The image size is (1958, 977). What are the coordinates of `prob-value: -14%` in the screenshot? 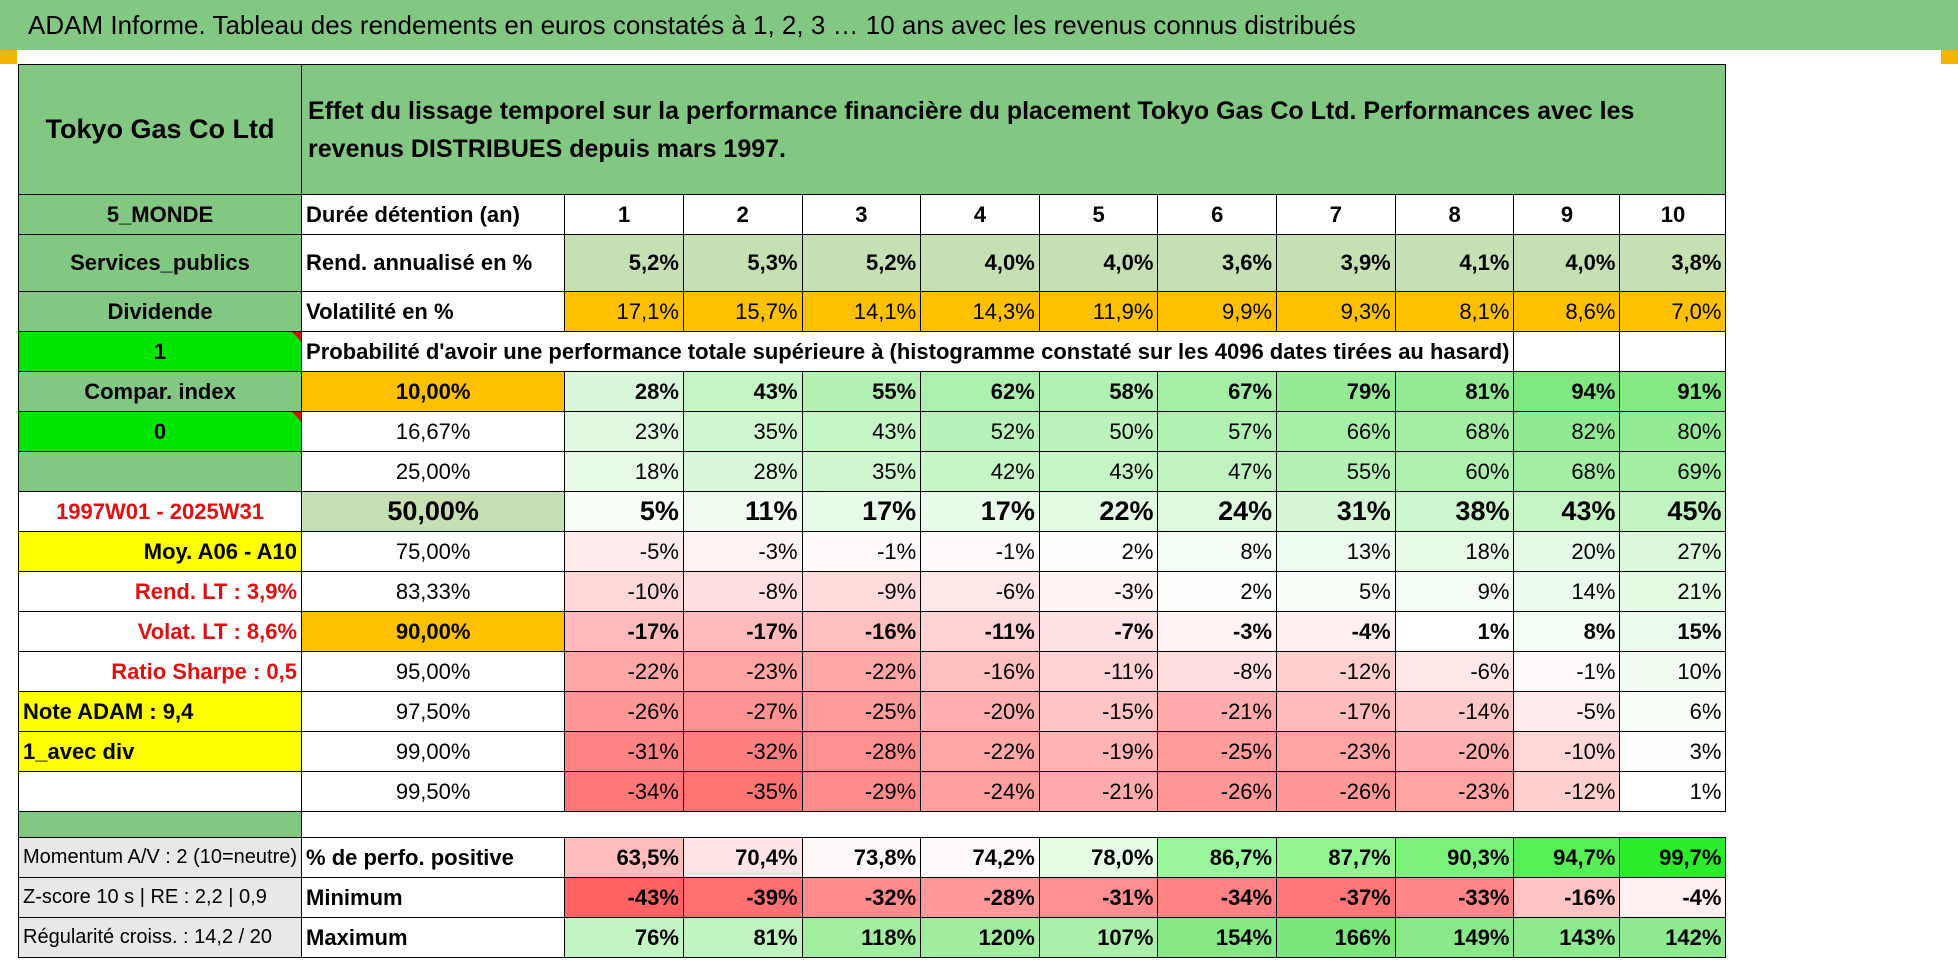 It's located at (1454, 711).